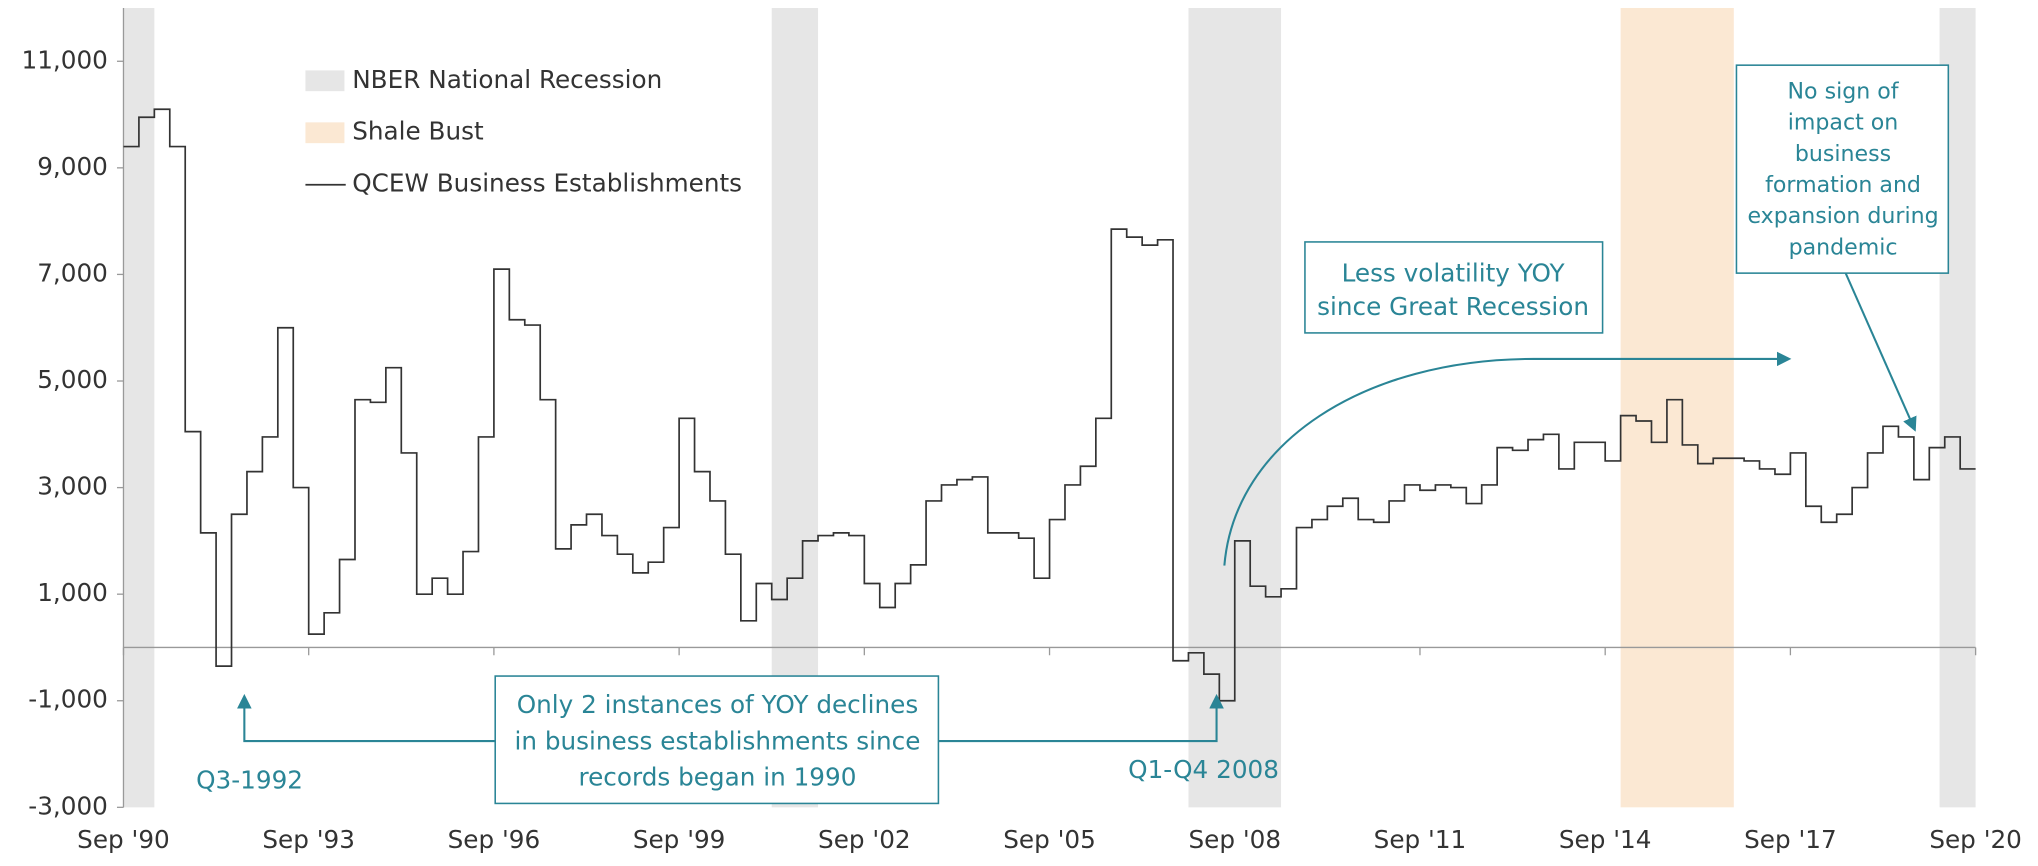 The height and width of the screenshot is (866, 2038). Describe the element at coordinates (1453, 306) in the screenshot. I see `annotation-text: since Great Recession` at that location.